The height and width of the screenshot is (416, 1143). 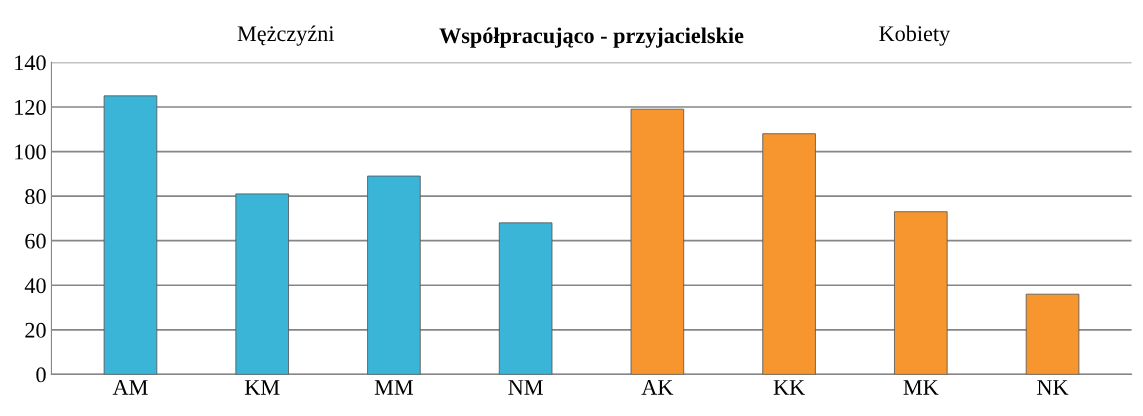 I want to click on x-tick-label: NK, so click(x=1053, y=387).